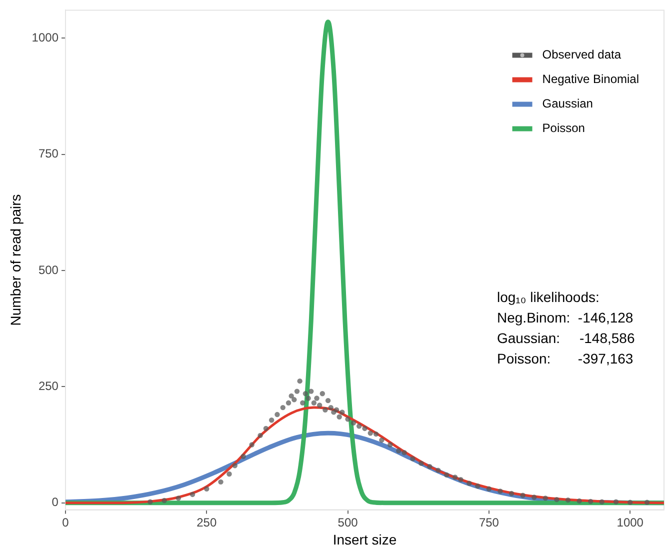 The height and width of the screenshot is (553, 668). Describe the element at coordinates (66, 522) in the screenshot. I see `x-tick-label: 0` at that location.